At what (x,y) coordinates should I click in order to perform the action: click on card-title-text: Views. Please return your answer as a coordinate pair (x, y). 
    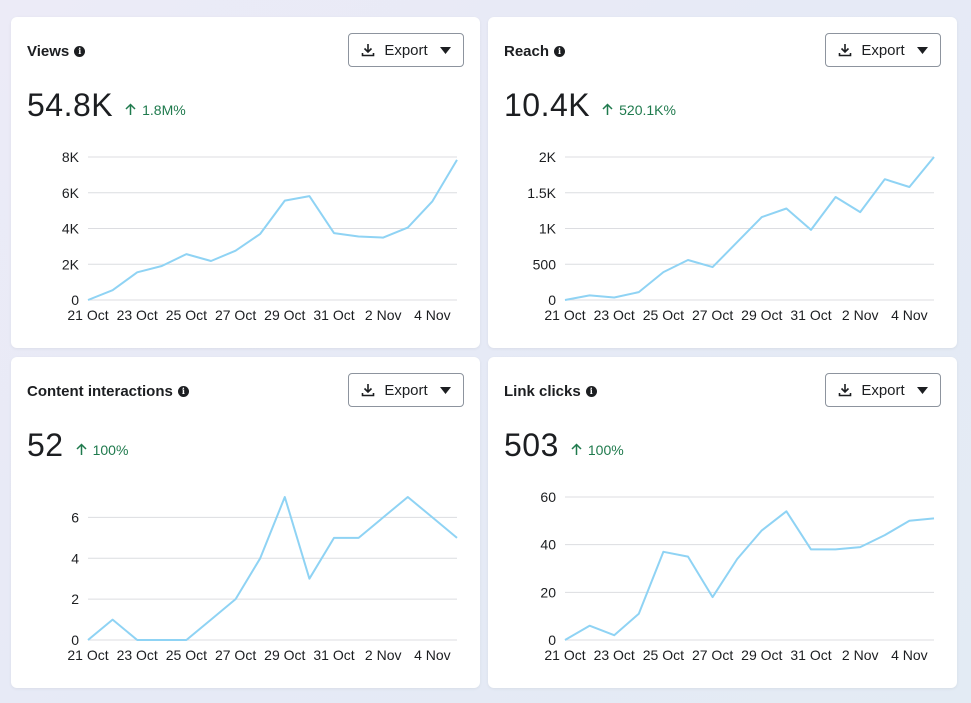
    Looking at the image, I should click on (48, 51).